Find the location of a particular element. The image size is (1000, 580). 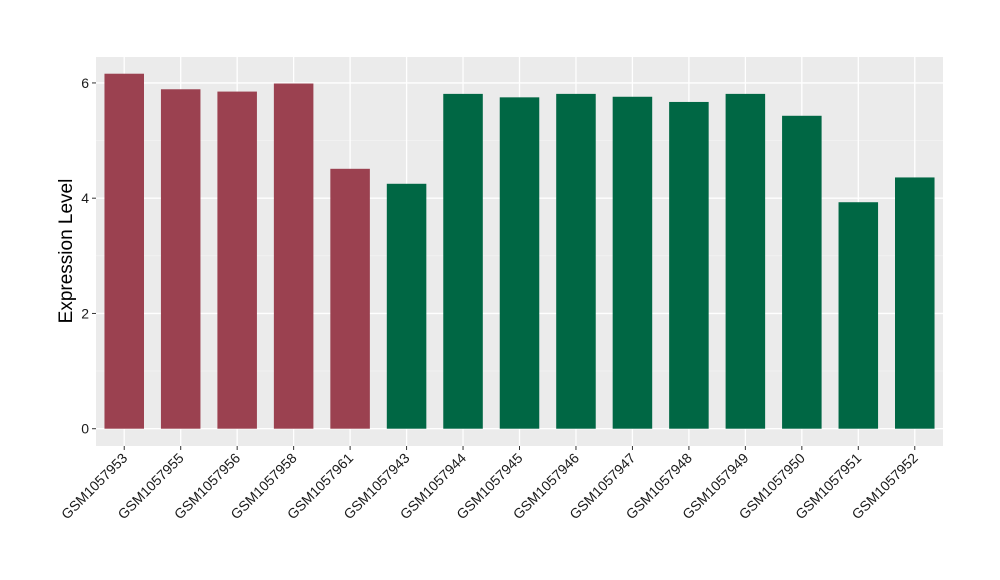

bar-GSM1057946 is located at coordinates (576, 261).